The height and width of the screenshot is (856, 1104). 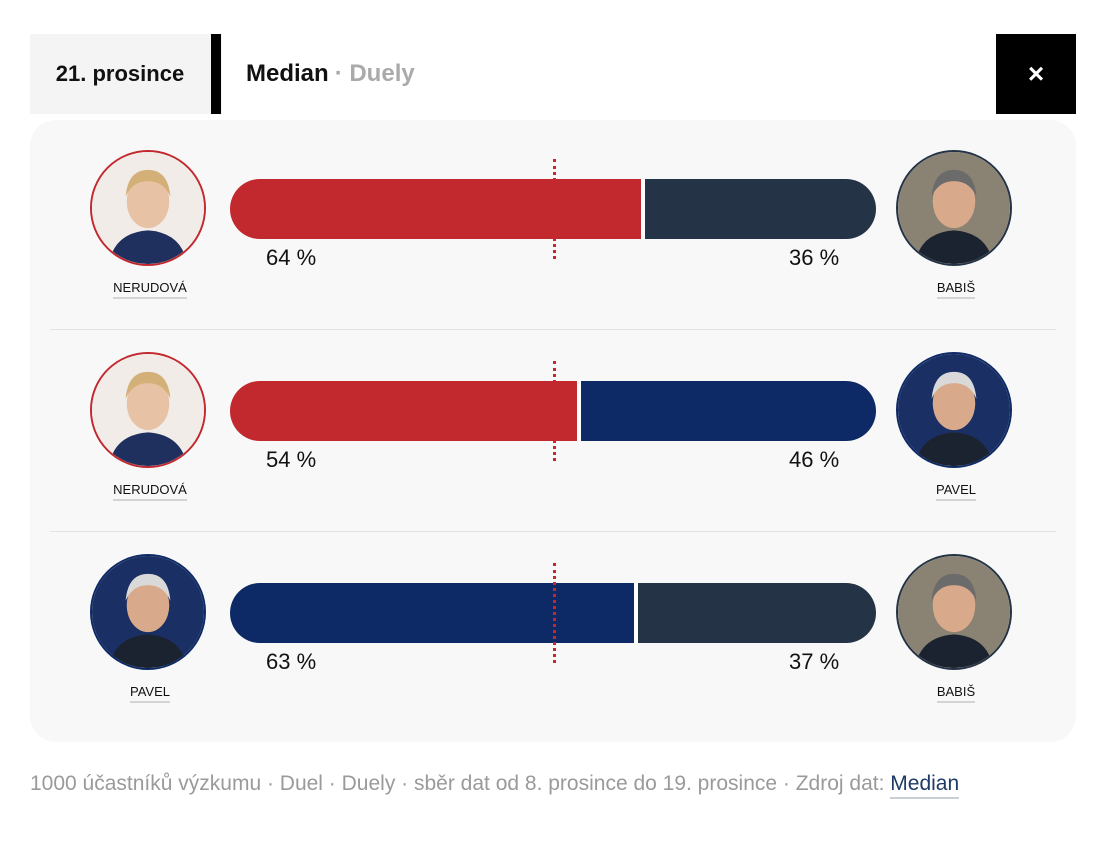 I want to click on close-button: ×, so click(x=1036, y=74).